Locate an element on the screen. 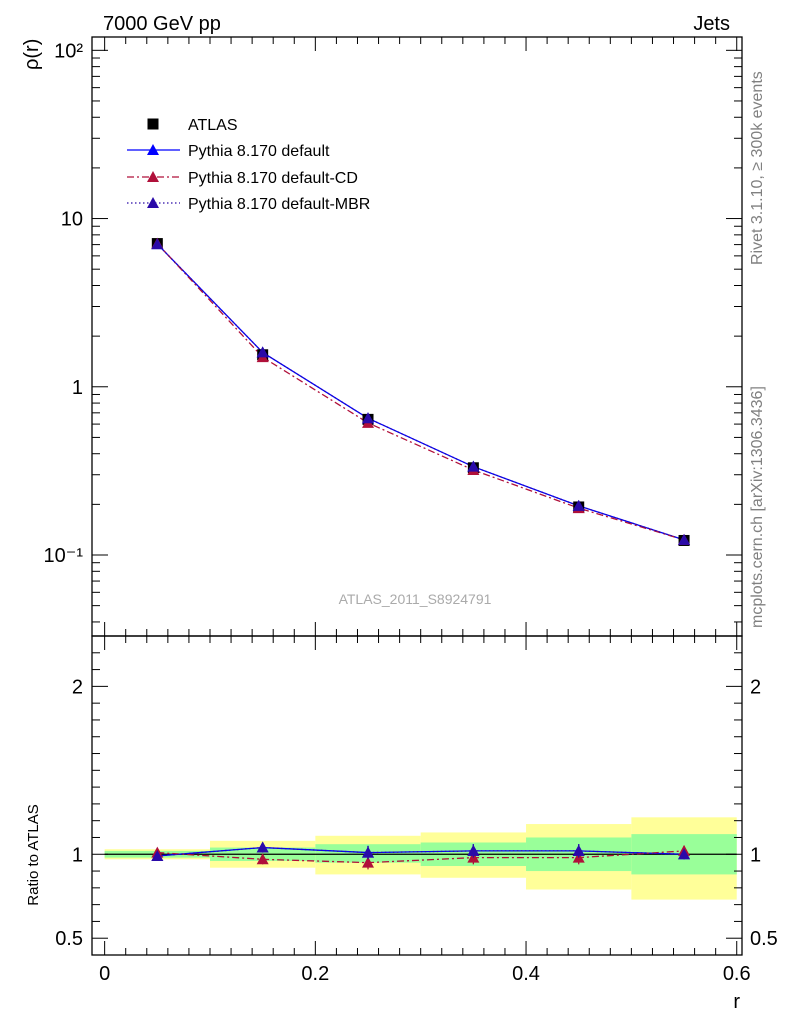 This screenshot has width=786, height=1024. ratio-y-tick-label-right: 0.5 is located at coordinates (764, 939).